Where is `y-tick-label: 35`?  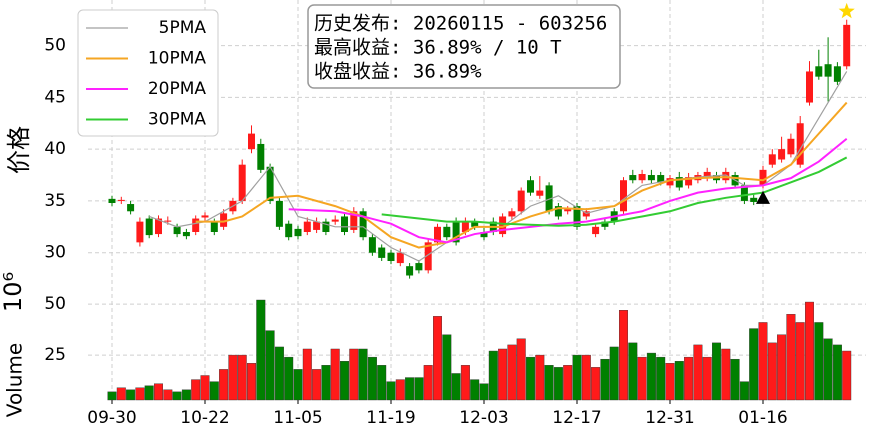
y-tick-label: 35 is located at coordinates (55, 201).